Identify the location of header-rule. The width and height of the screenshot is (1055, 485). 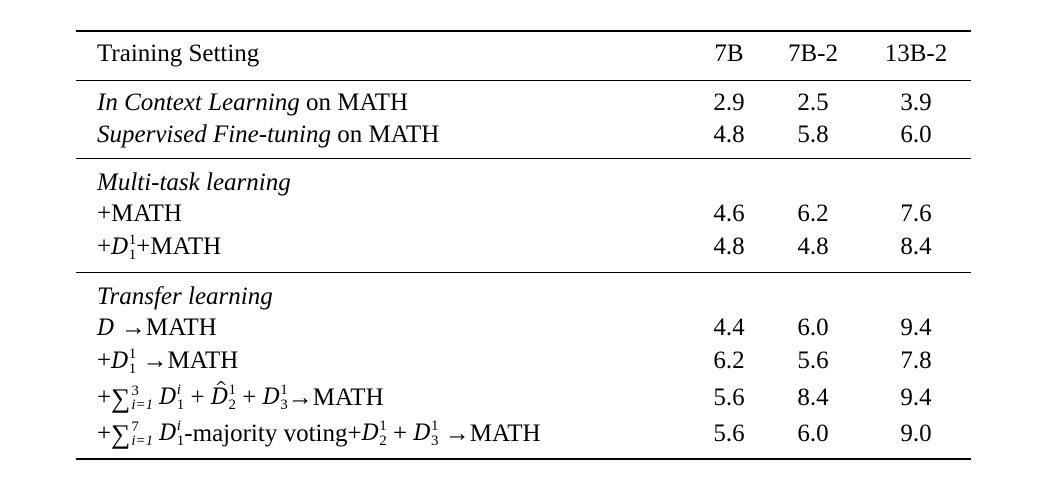
(523, 81).